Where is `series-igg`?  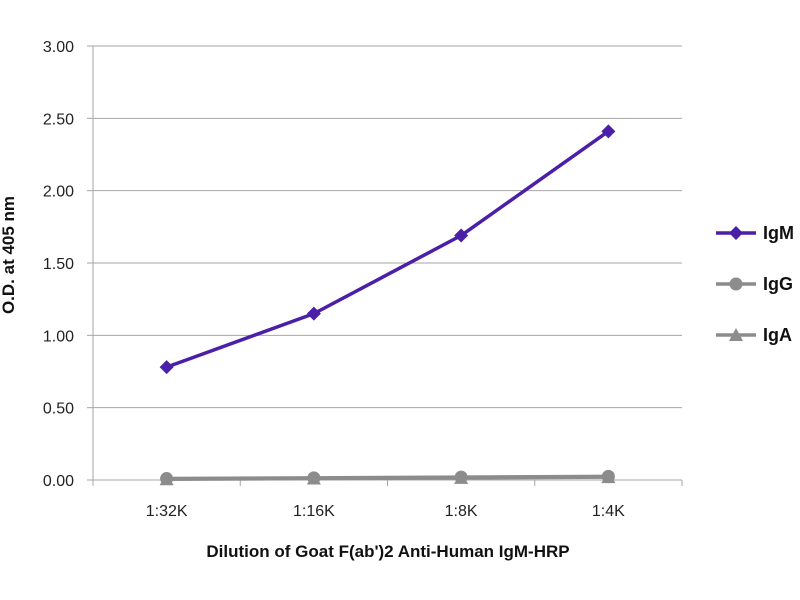
series-igg is located at coordinates (387, 477).